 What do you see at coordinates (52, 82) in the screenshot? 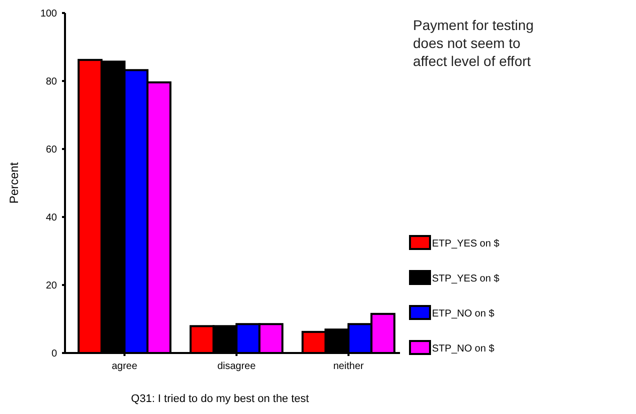
I see `y-tick-label: 80` at bounding box center [52, 82].